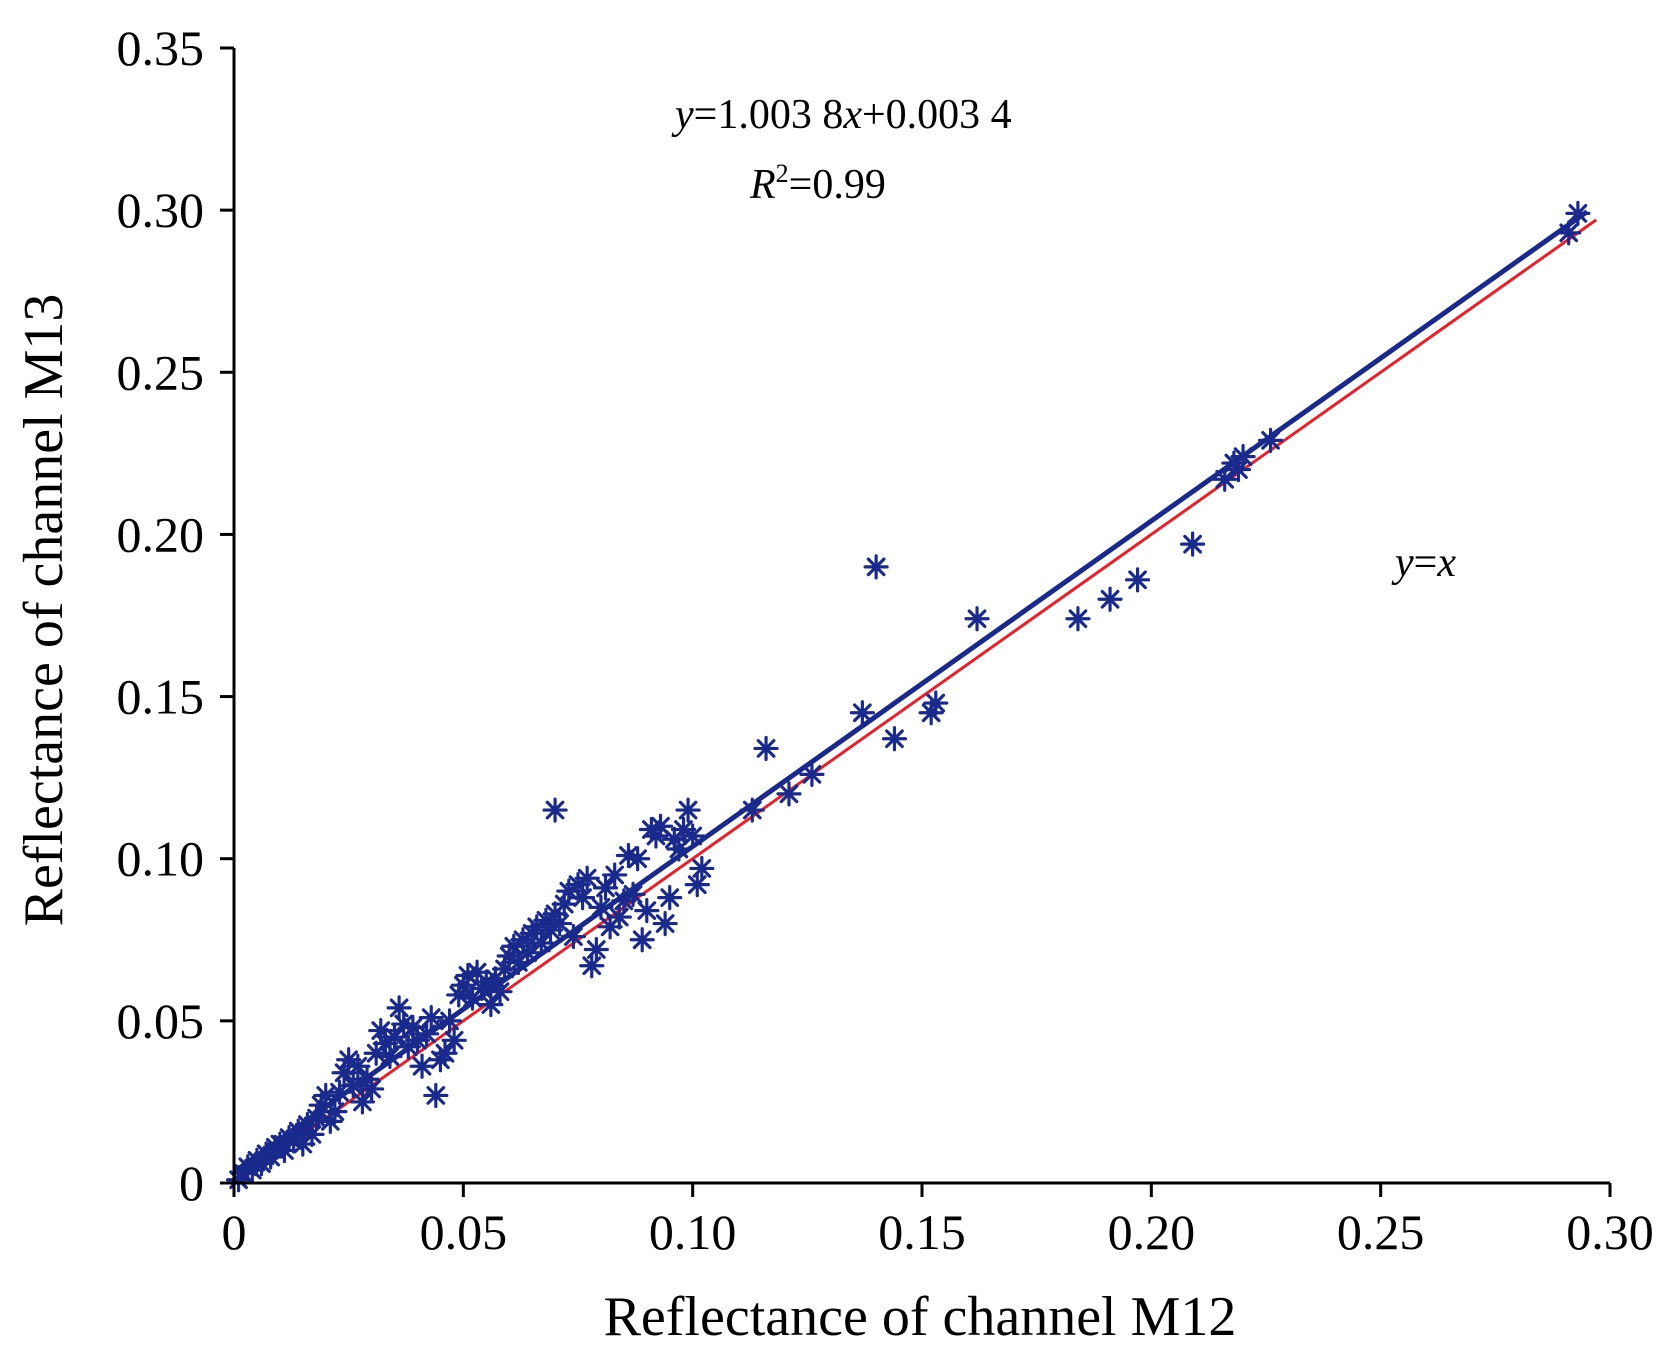  I want to click on identity-equals: =, so click(1426, 563).